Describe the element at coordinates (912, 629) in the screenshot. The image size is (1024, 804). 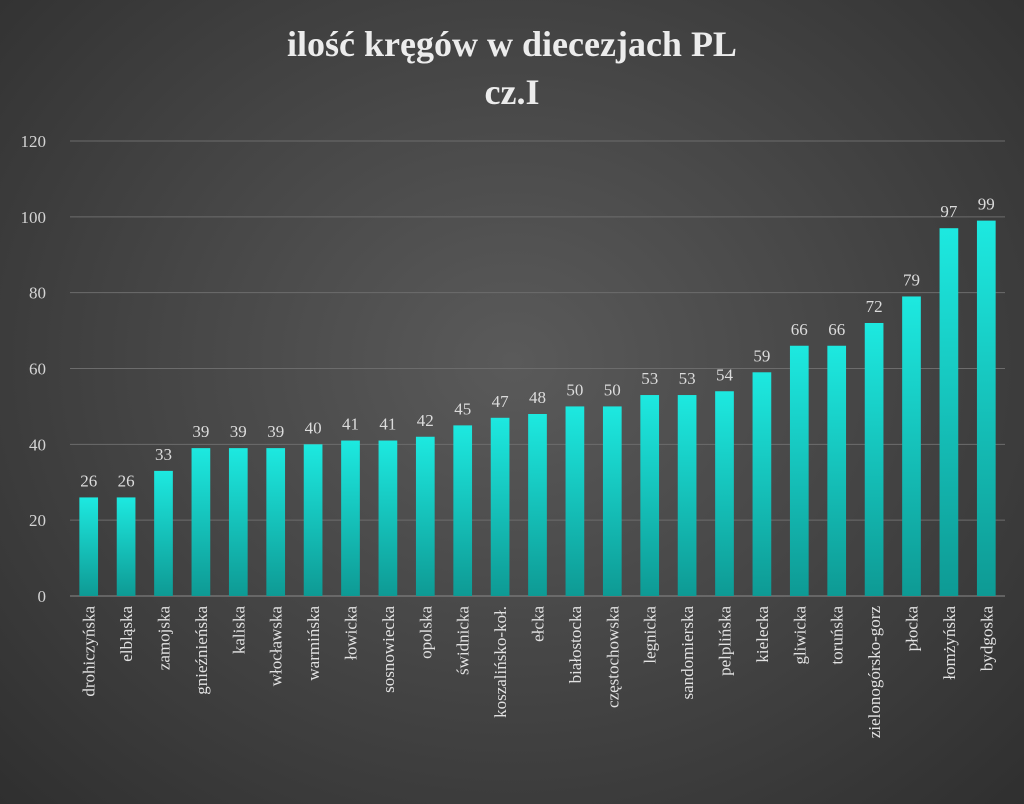
I see `x-tick-label: płocka` at that location.